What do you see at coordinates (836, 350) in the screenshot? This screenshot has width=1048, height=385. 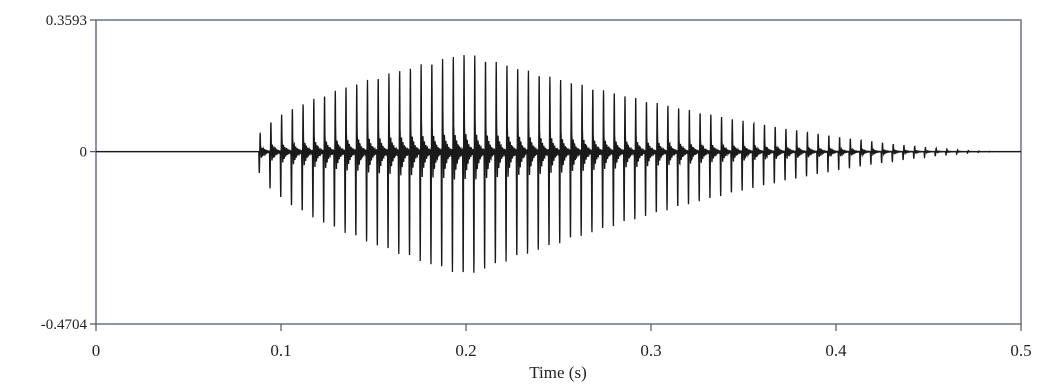 I see `x-tick-label: 0.4` at bounding box center [836, 350].